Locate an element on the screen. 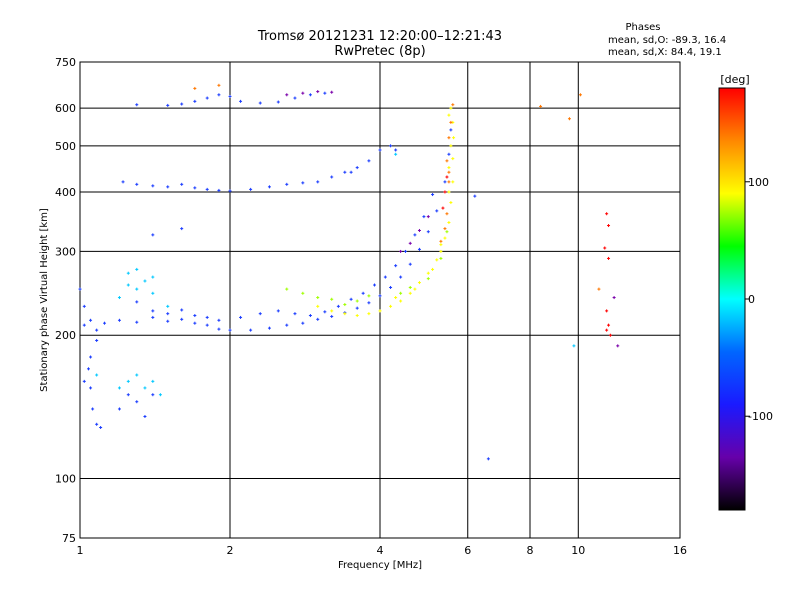 This screenshot has width=800, height=600. y-tick-label: 200 is located at coordinates (65, 335).